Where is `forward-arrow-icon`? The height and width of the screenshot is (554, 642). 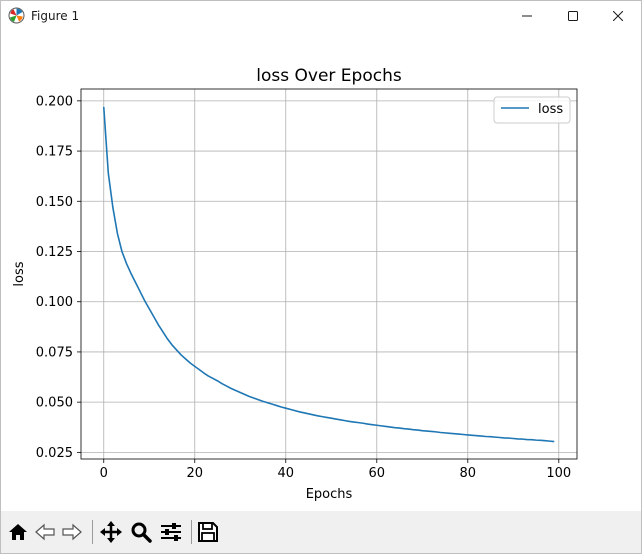
forward-arrow-icon is located at coordinates (72, 532).